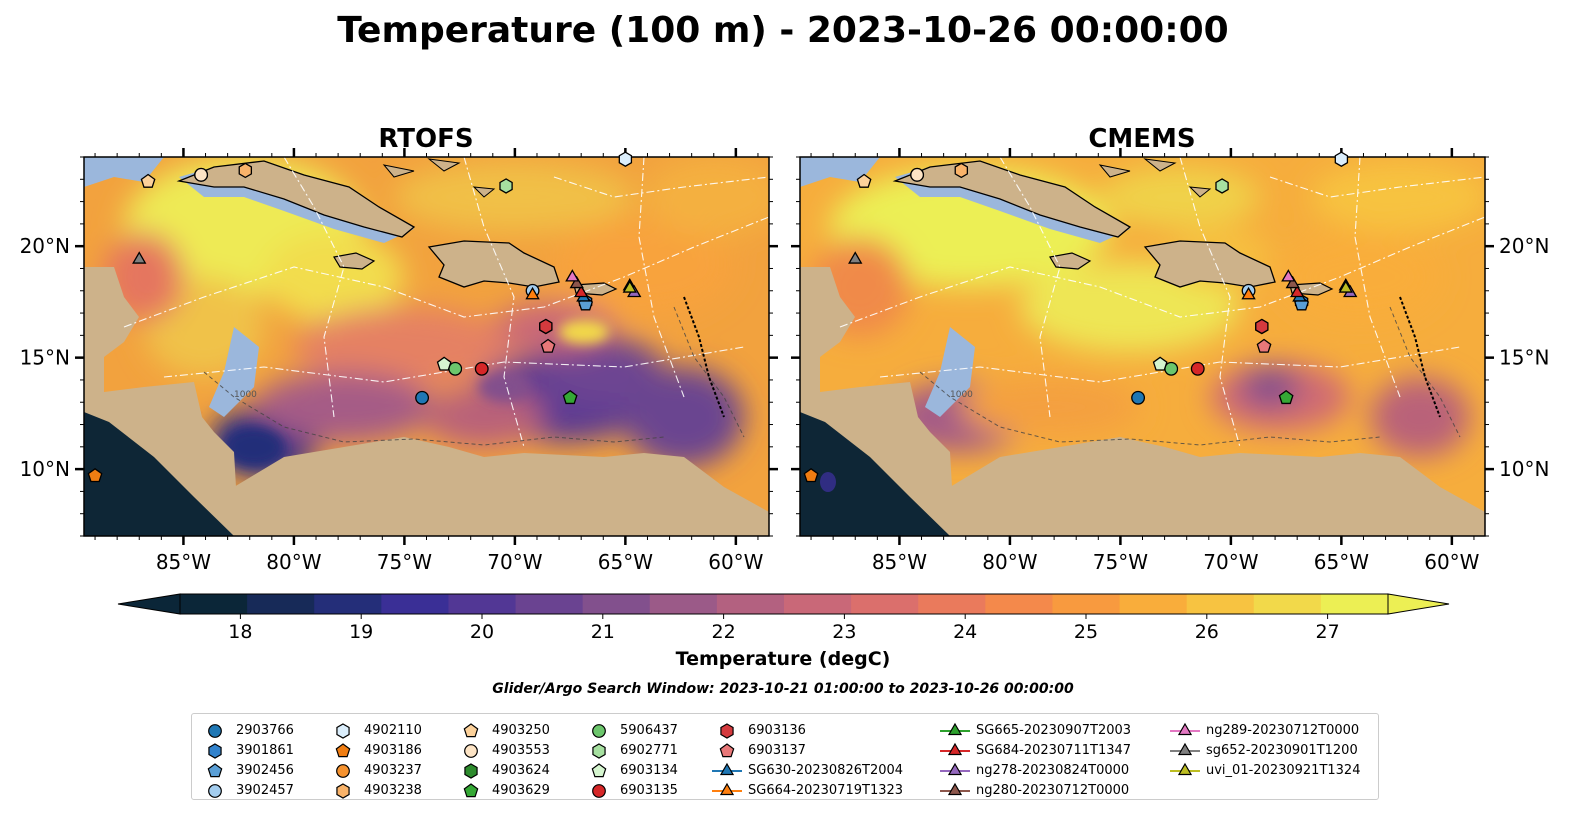 The width and height of the screenshot is (1577, 827). I want to click on panel-title-cmems: CMEMS, so click(1141, 139).